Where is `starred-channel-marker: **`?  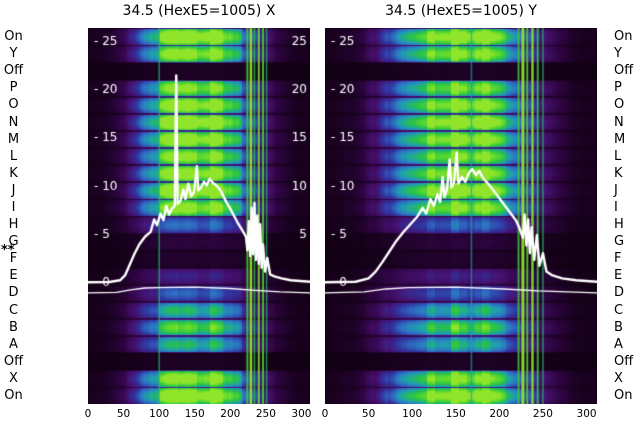 starred-channel-marker: ** is located at coordinates (8, 250).